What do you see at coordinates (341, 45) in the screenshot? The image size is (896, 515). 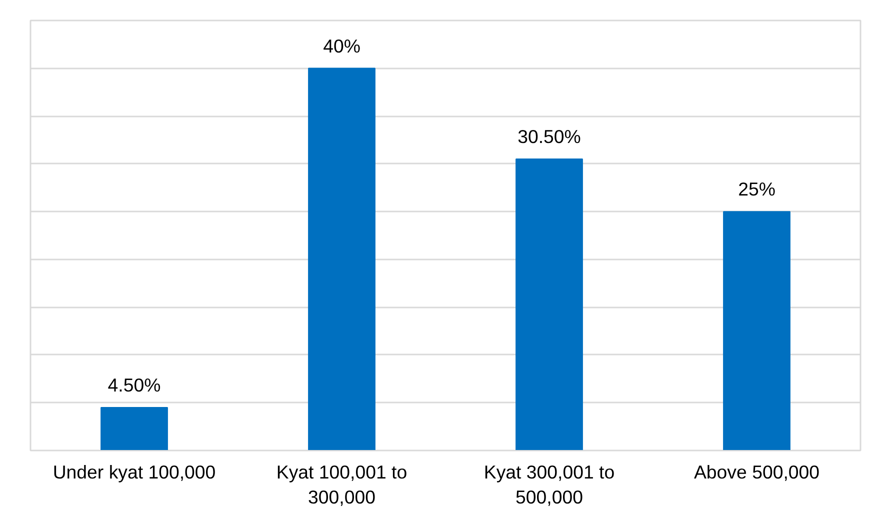 I see `data-label: 40%` at bounding box center [341, 45].